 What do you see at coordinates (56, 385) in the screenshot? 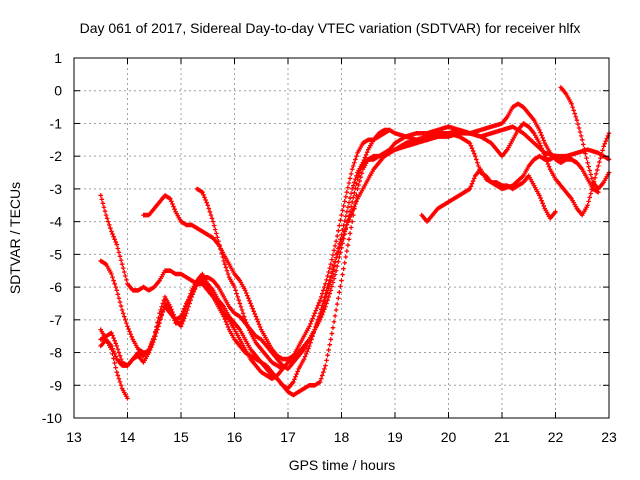
I see `y-tick-label: -9` at bounding box center [56, 385].